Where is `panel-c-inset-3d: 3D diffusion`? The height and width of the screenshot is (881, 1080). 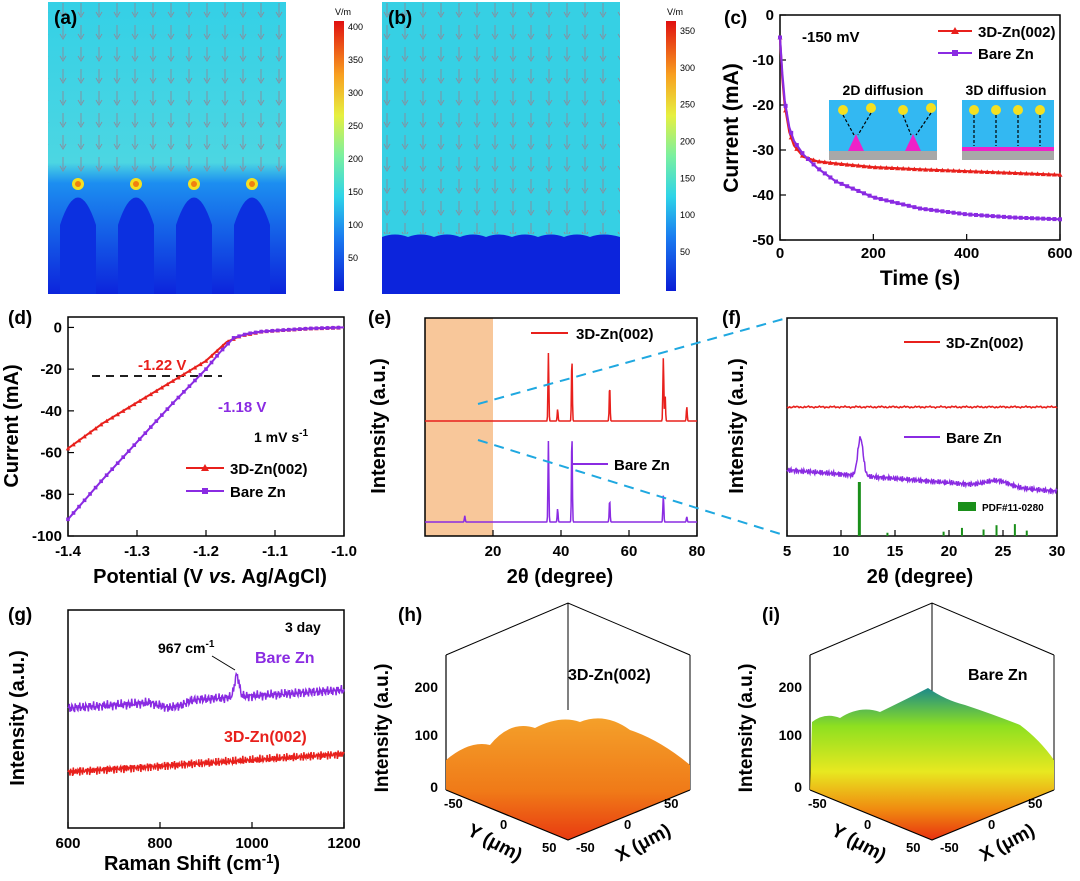
panel-c-inset-3d: 3D diffusion is located at coordinates (1008, 121).